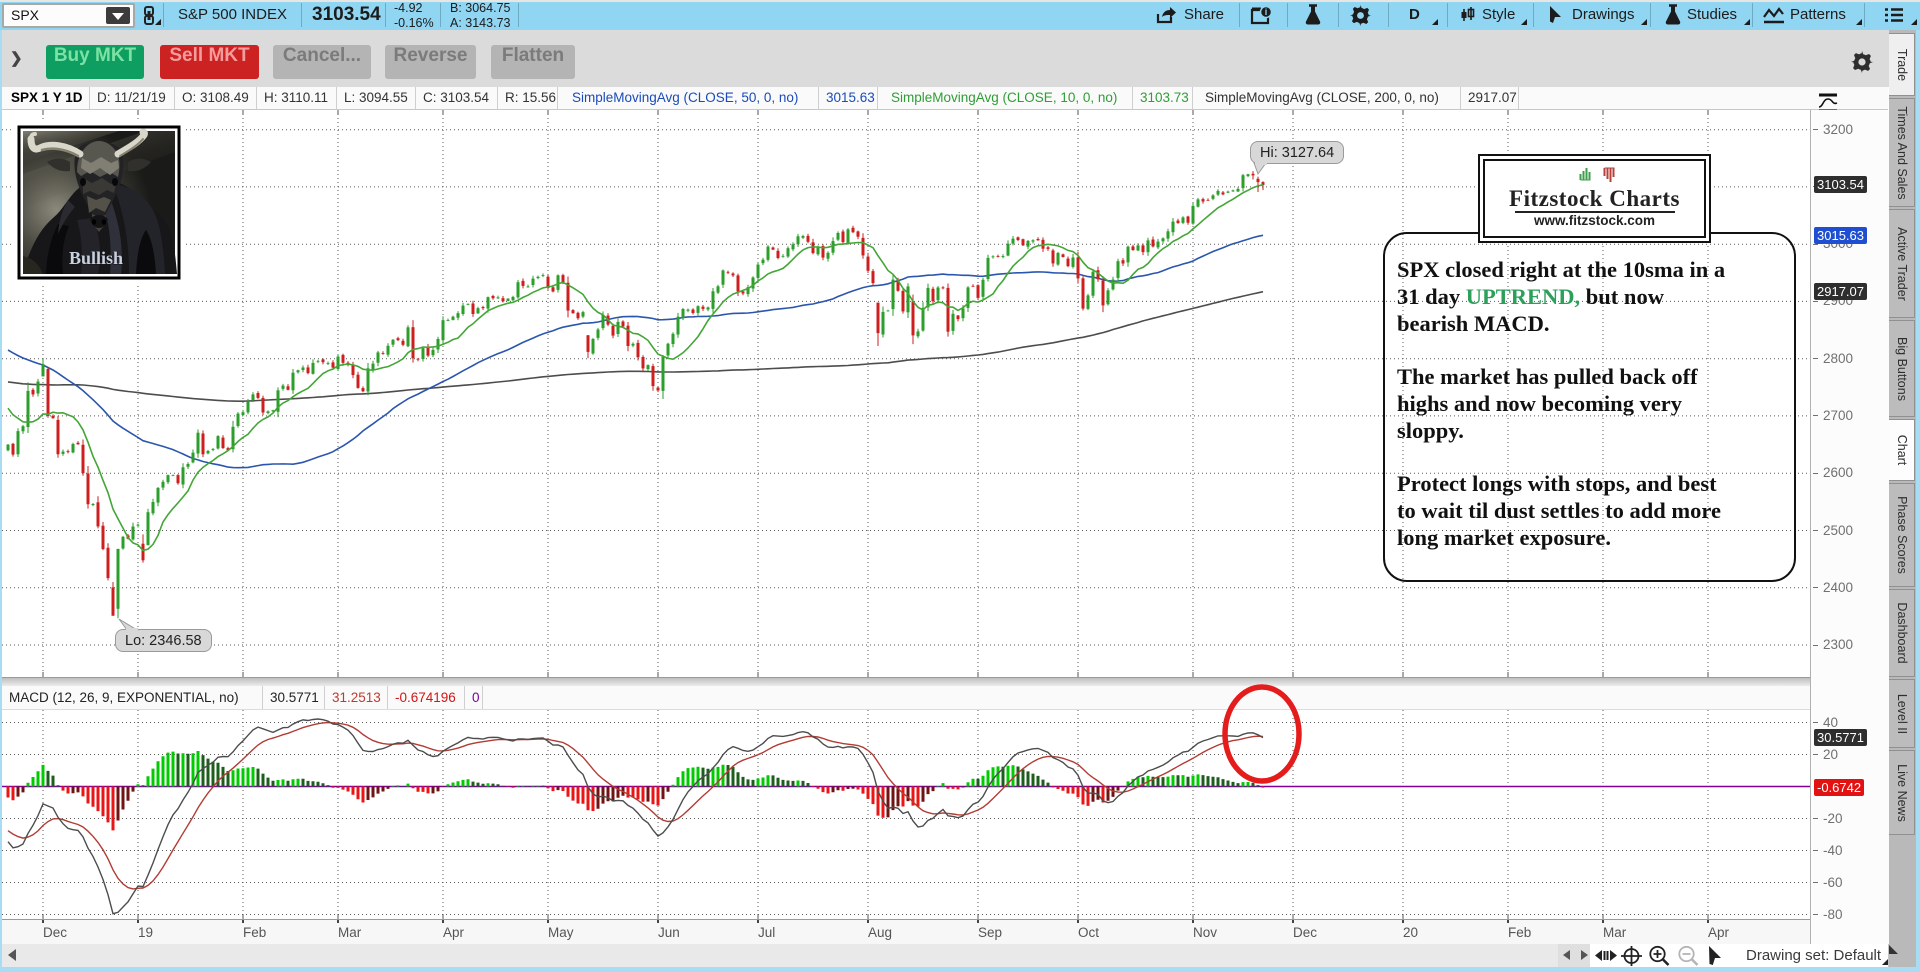 This screenshot has height=972, width=1920. I want to click on svg-text: i, so click(1266, 12).